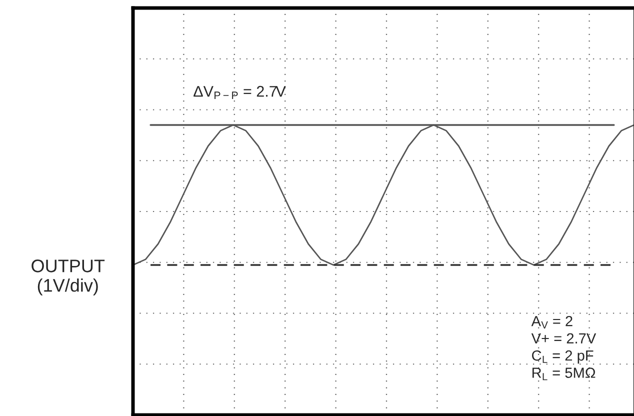 The width and height of the screenshot is (634, 416). What do you see at coordinates (563, 338) in the screenshot?
I see `text: V+ = 2.7V` at bounding box center [563, 338].